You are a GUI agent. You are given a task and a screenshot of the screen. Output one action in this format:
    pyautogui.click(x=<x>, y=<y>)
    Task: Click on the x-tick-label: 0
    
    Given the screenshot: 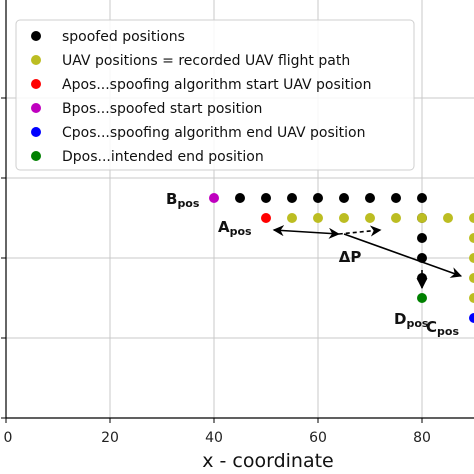 What is the action you would take?
    pyautogui.click(x=8, y=438)
    